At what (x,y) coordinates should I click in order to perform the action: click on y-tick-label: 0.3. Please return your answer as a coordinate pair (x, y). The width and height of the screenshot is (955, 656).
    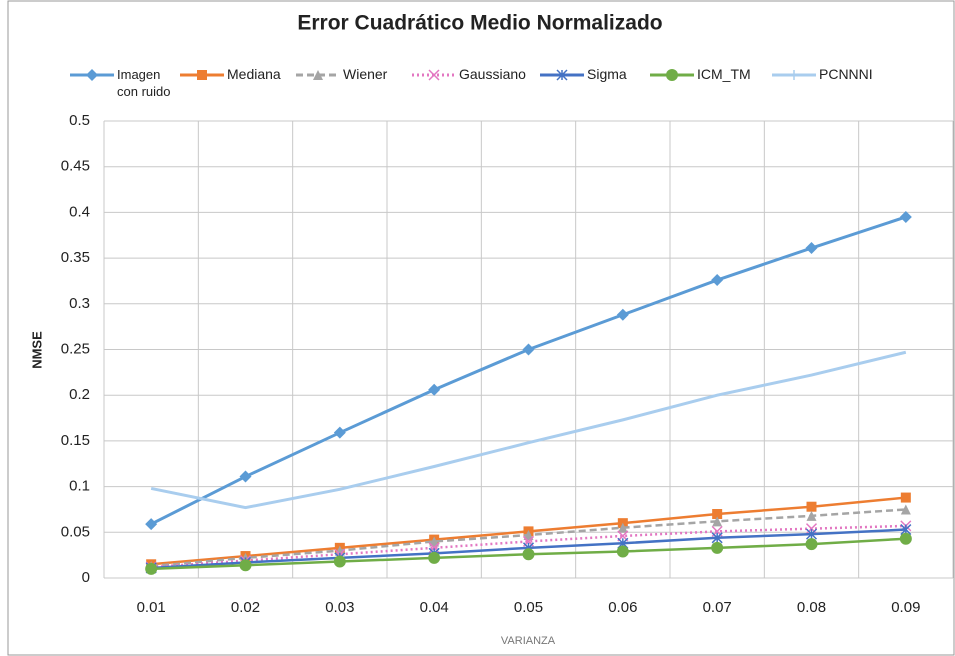
    Looking at the image, I should click on (79, 303).